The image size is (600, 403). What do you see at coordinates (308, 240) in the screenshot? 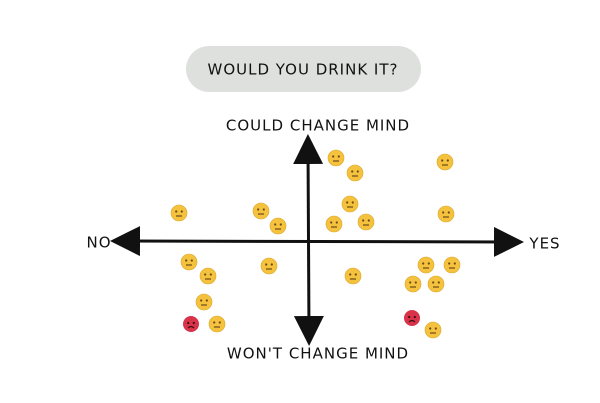
I see `vertical-axis` at bounding box center [308, 240].